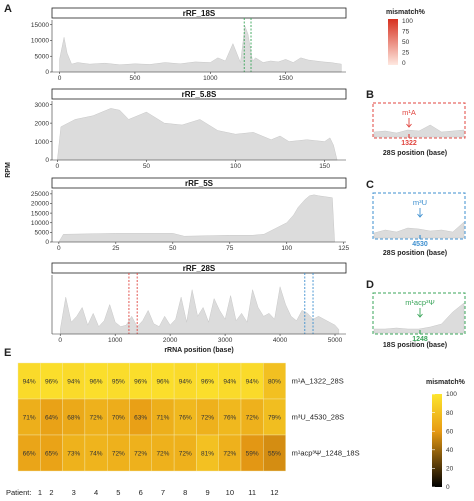 Image resolution: width=474 pixels, height=501 pixels. I want to click on x-tick-label: 3000, so click(225, 340).